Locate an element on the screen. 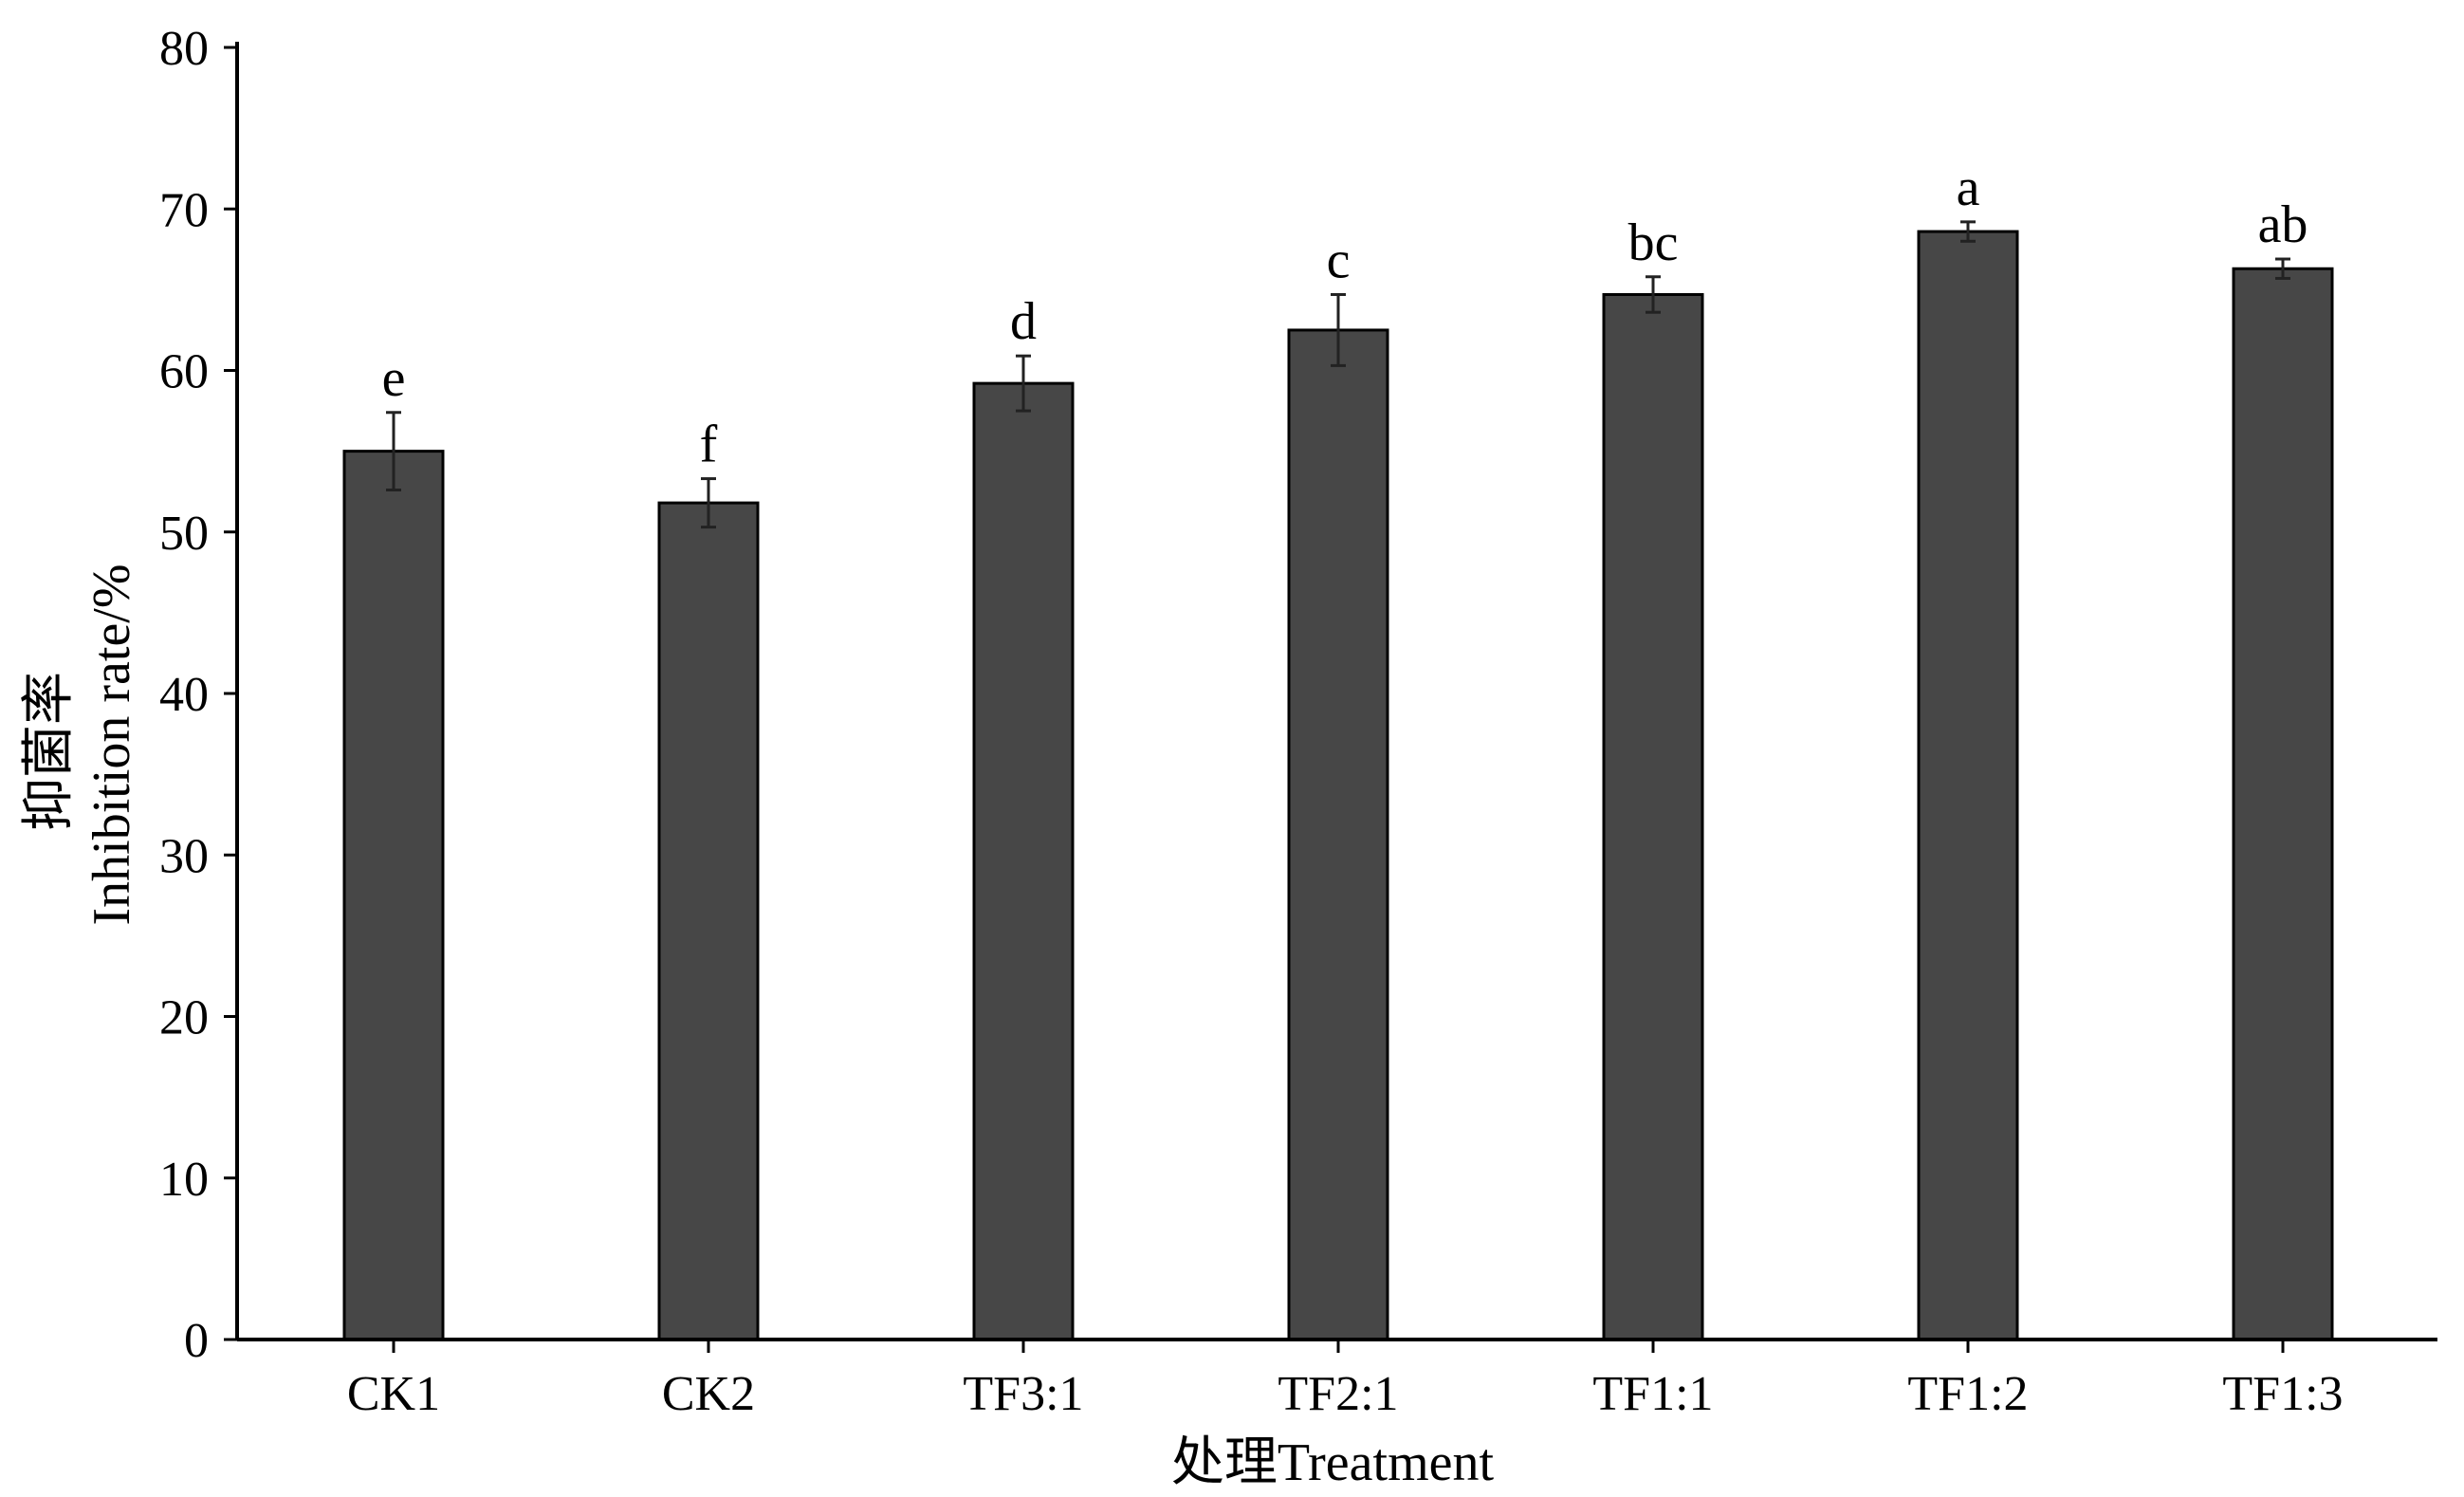  significance-label: bc is located at coordinates (1653, 242).